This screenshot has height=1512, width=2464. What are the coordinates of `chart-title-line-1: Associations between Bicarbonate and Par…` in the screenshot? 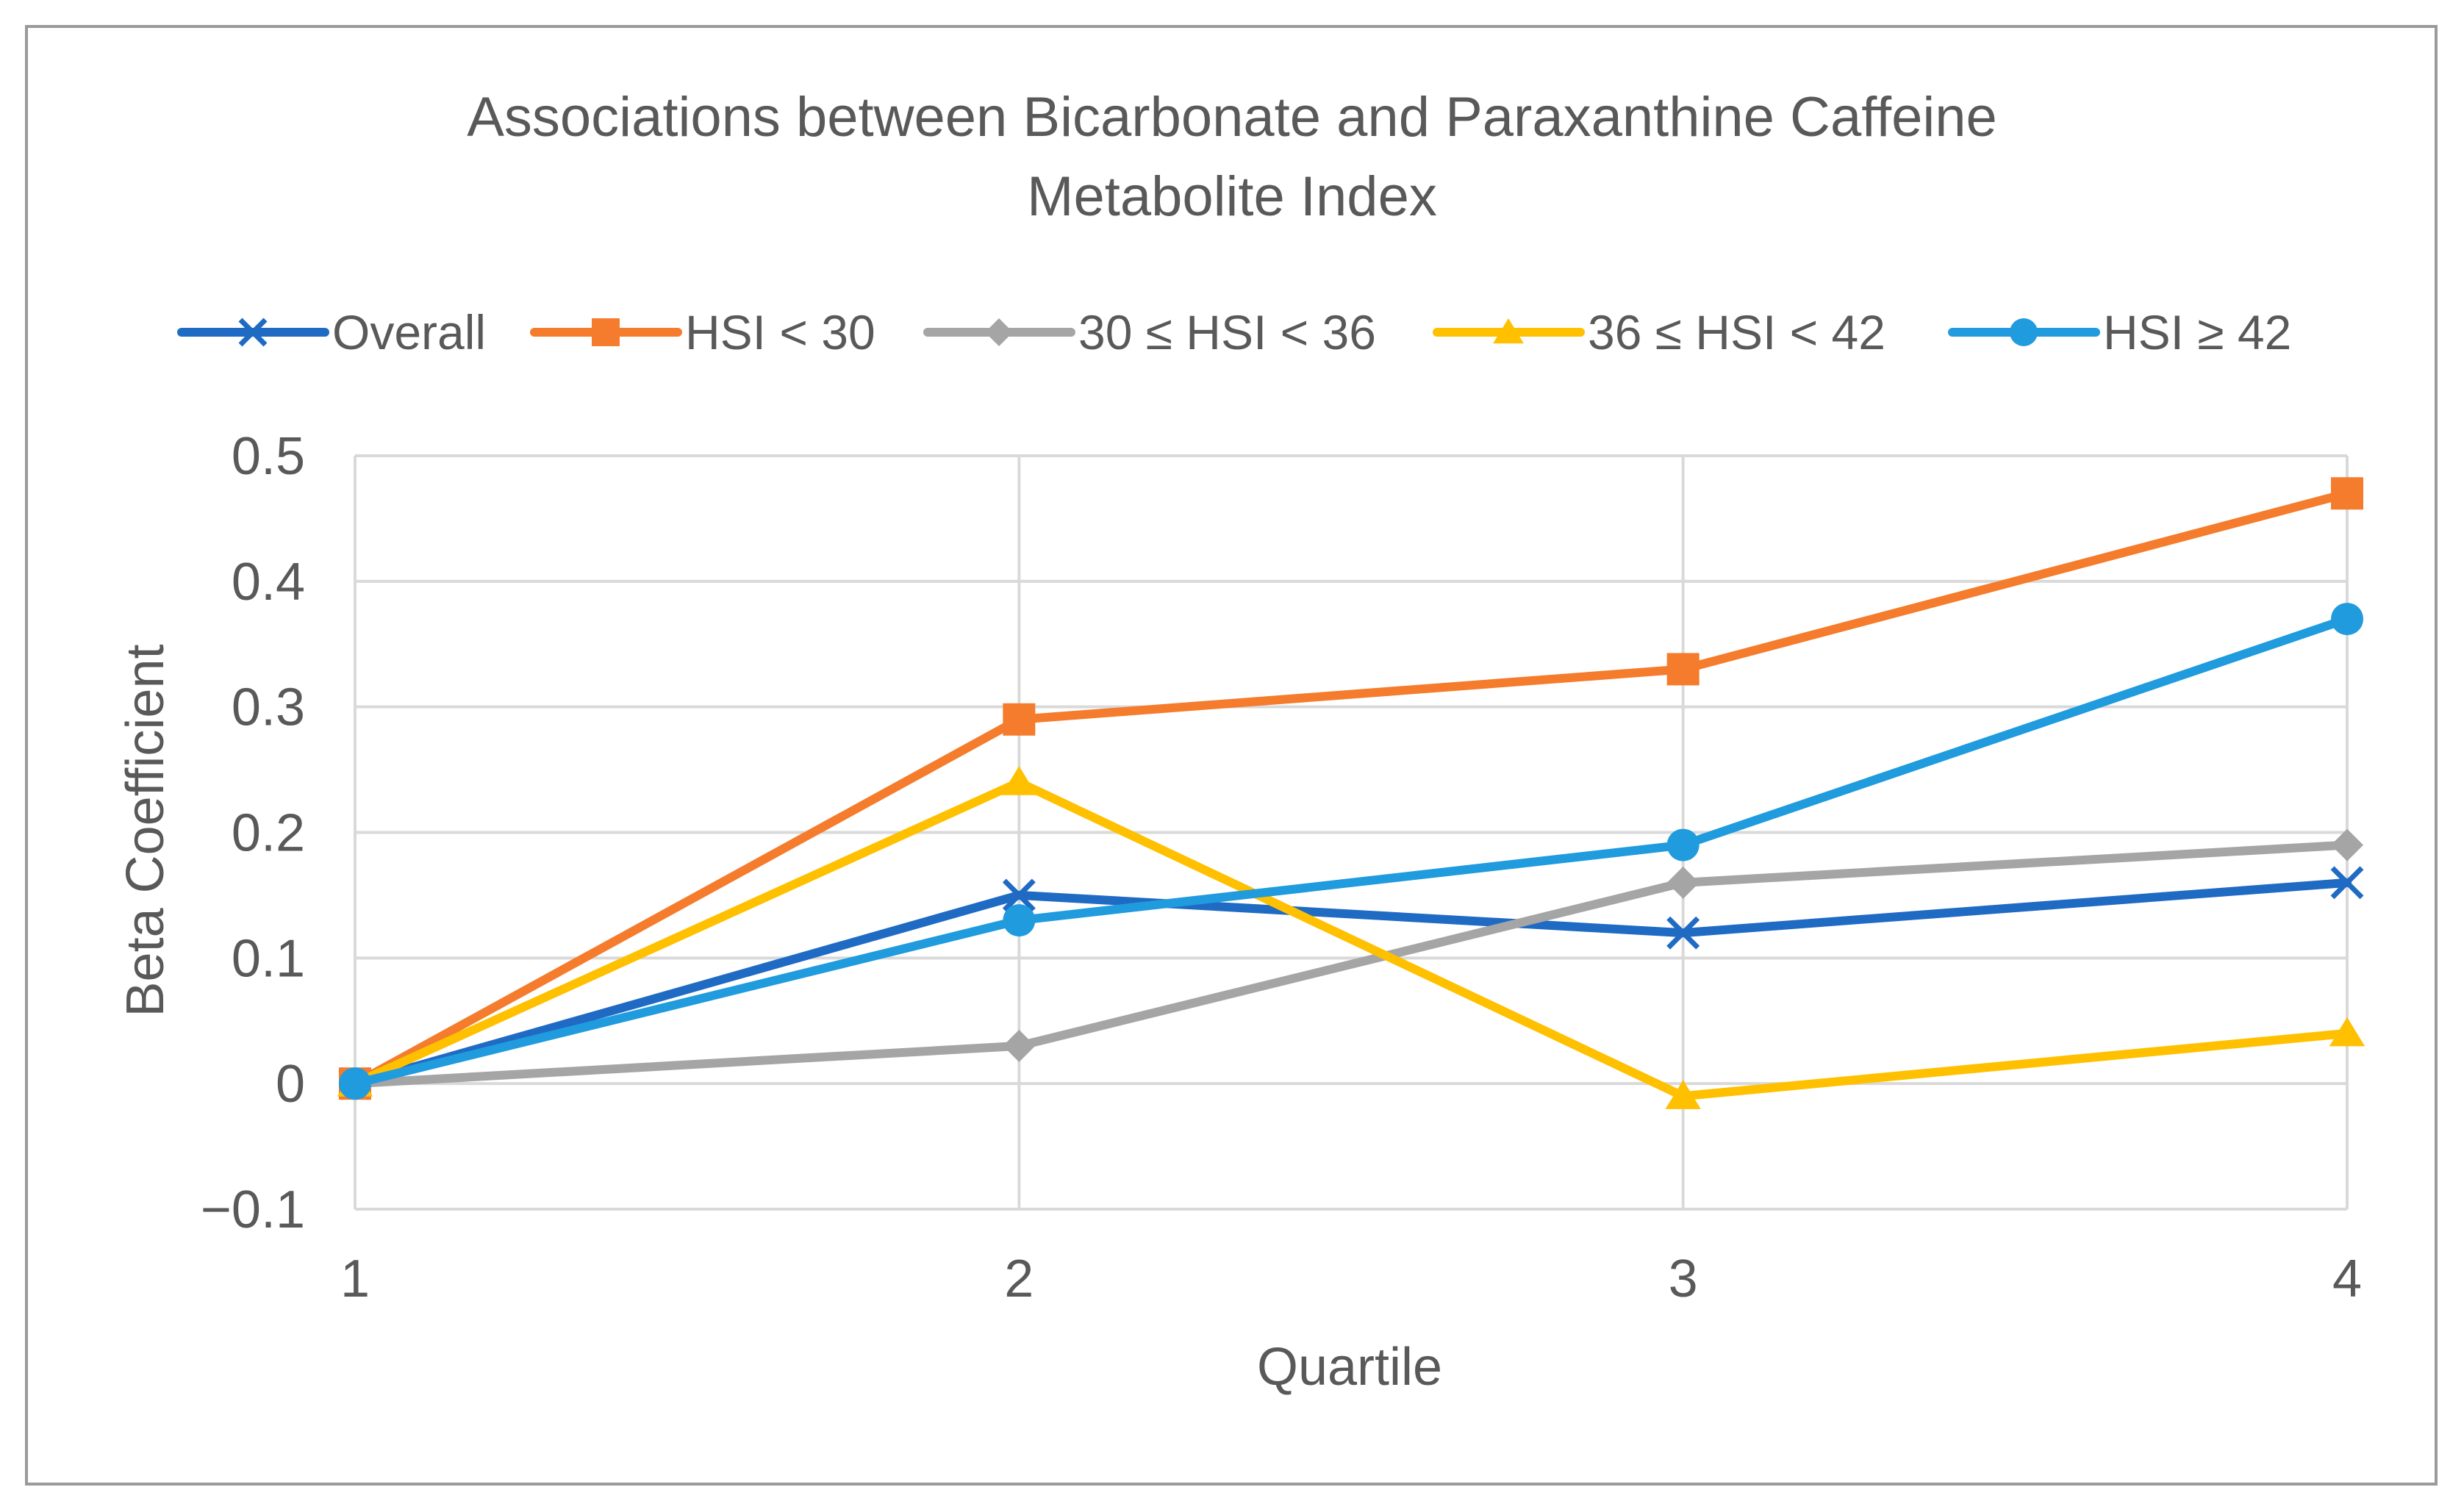 It's located at (1232, 117).